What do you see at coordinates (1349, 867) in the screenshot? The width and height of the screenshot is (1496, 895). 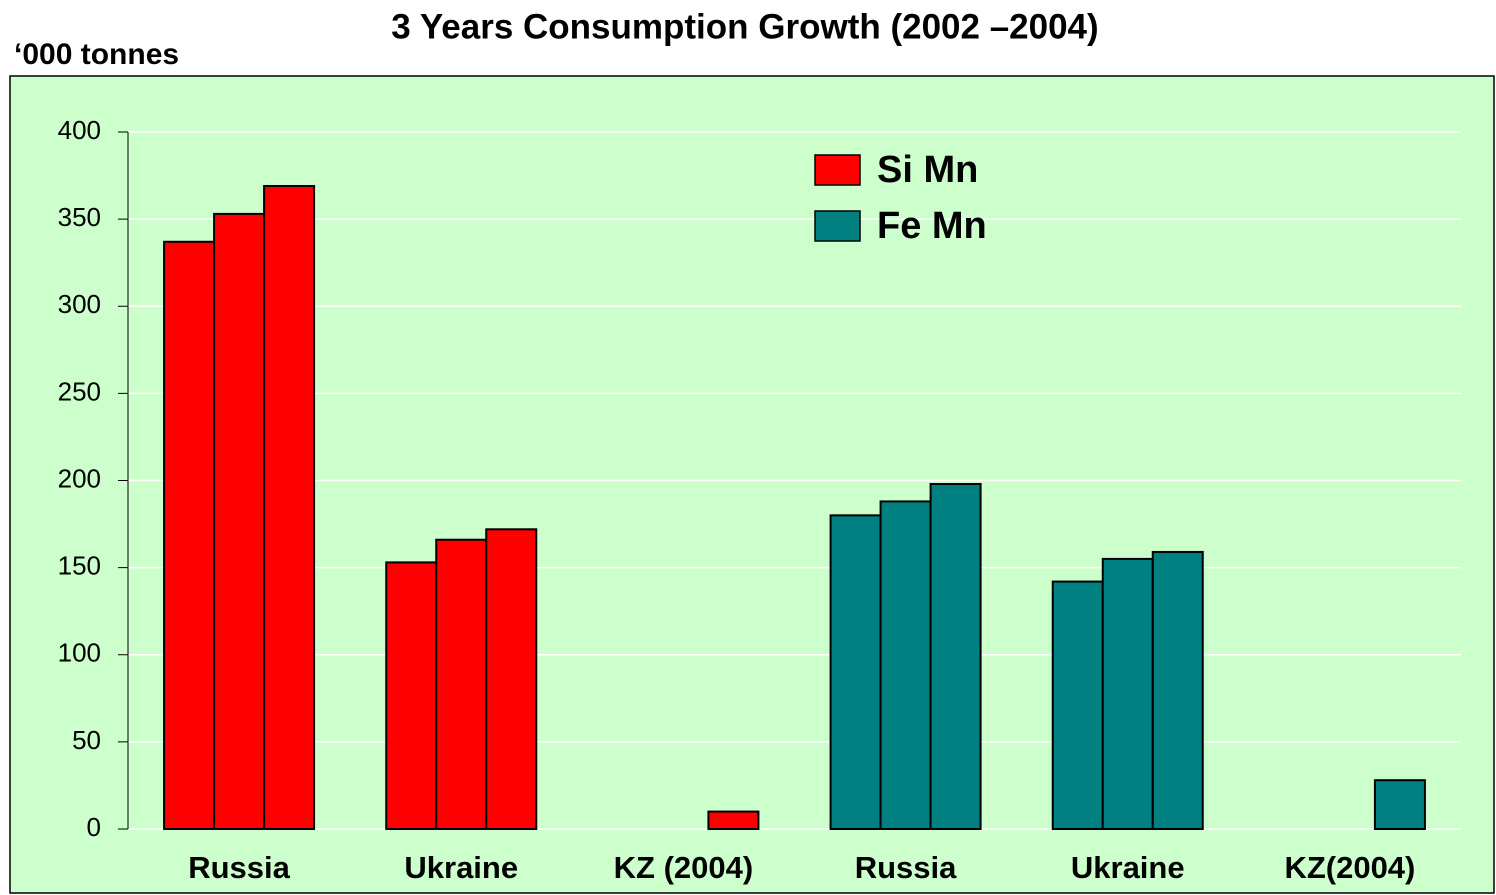 I see `x-tick-label: KZ(2004)` at bounding box center [1349, 867].